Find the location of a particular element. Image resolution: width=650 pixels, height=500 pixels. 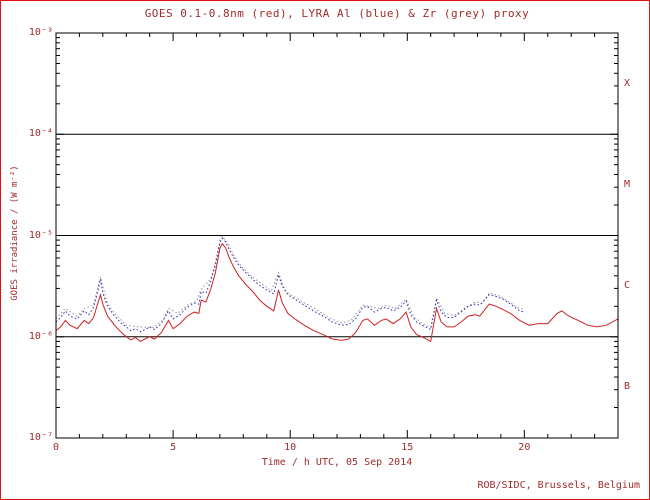

flare-class-label: X is located at coordinates (627, 83).